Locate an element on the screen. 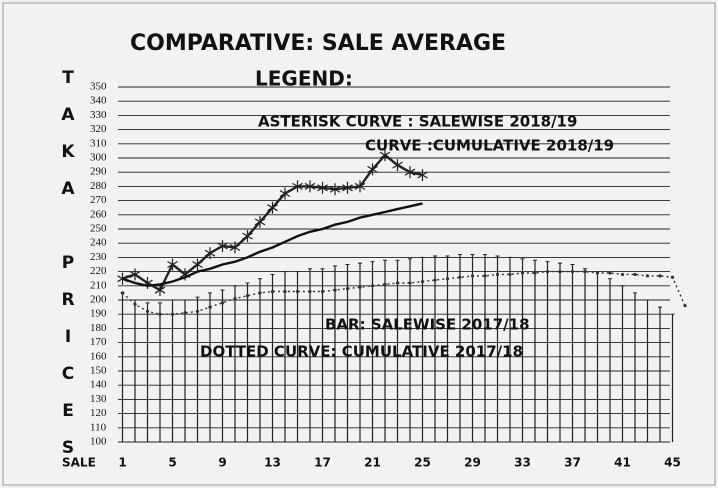 The image size is (718, 488). y-tick-label: 110 is located at coordinates (98, 427).